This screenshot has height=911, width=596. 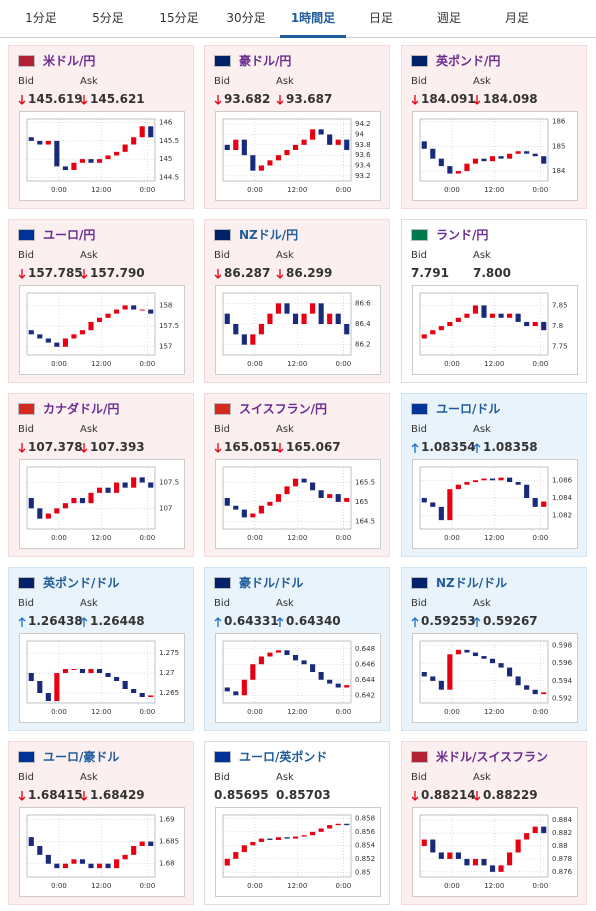 What do you see at coordinates (269, 235) in the screenshot?
I see `pair-name: NZドル/円` at bounding box center [269, 235].